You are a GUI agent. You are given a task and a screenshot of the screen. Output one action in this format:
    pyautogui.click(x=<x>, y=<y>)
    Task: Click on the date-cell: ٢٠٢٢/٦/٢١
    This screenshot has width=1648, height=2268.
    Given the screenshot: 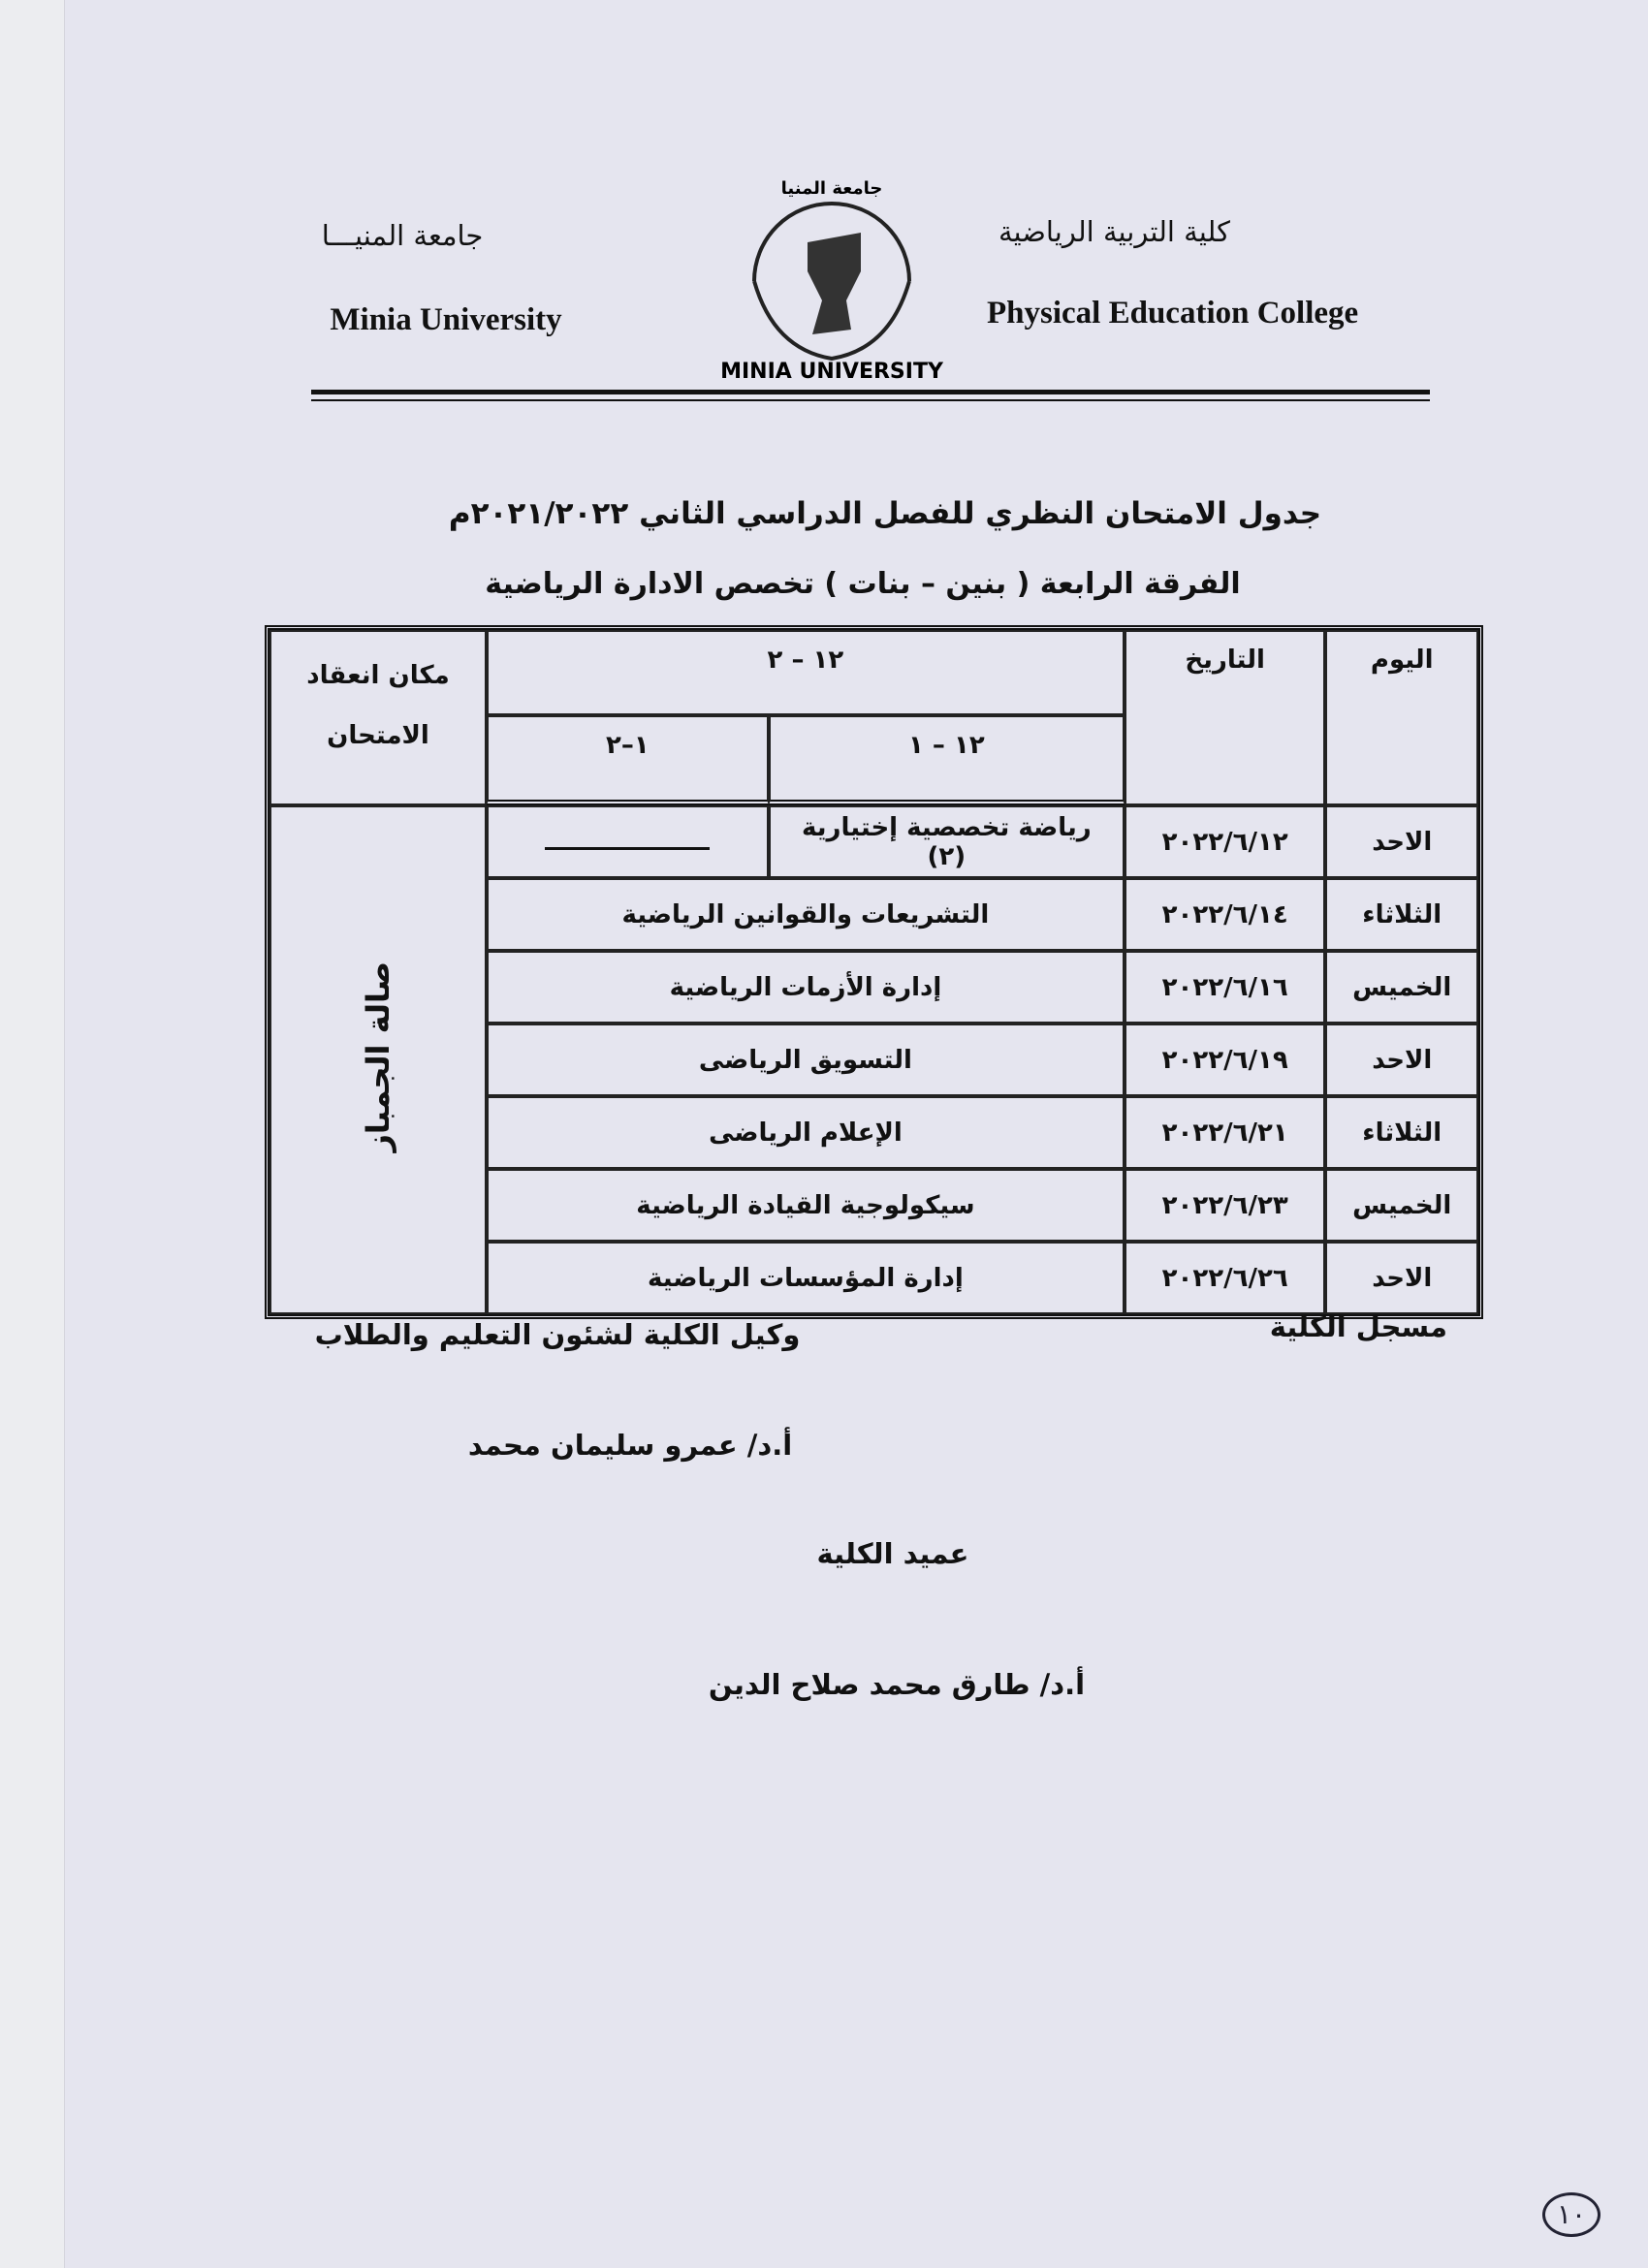 What is the action you would take?
    pyautogui.click(x=1225, y=1132)
    